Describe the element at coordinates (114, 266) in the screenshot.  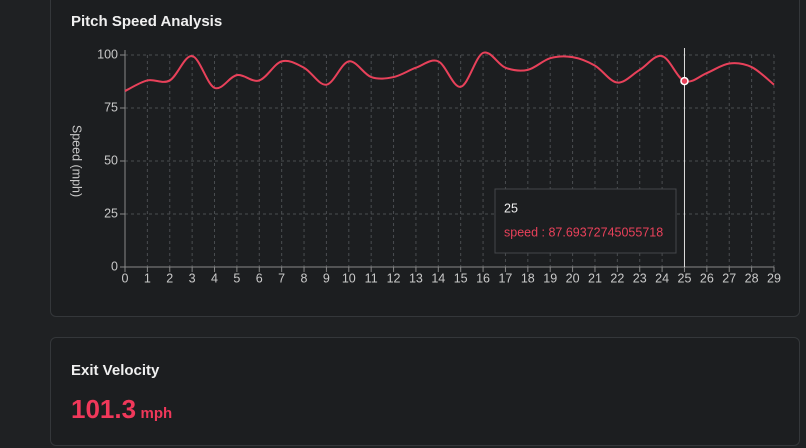
I see `y-tick-label: 0` at that location.